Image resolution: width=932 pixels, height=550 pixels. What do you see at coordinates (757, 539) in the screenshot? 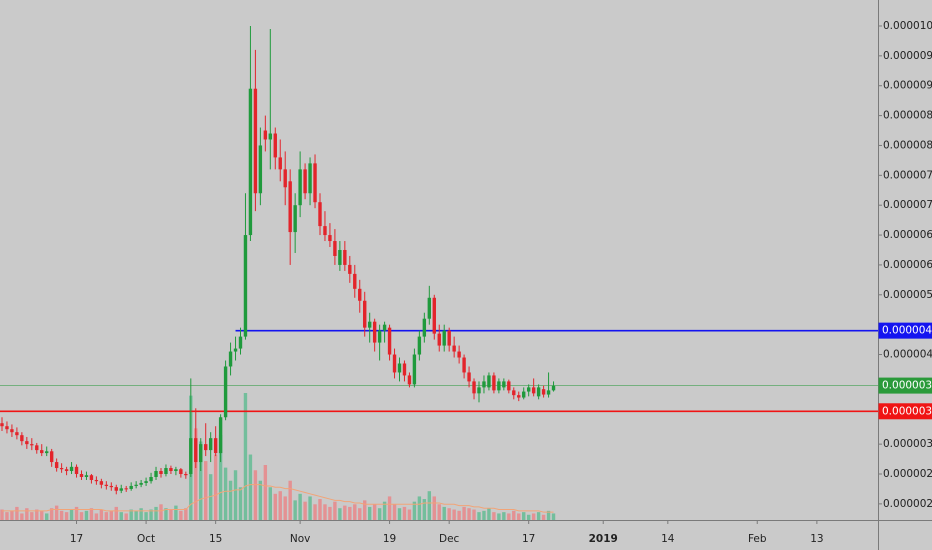
I see `x-tick-label: Feb` at bounding box center [757, 539].